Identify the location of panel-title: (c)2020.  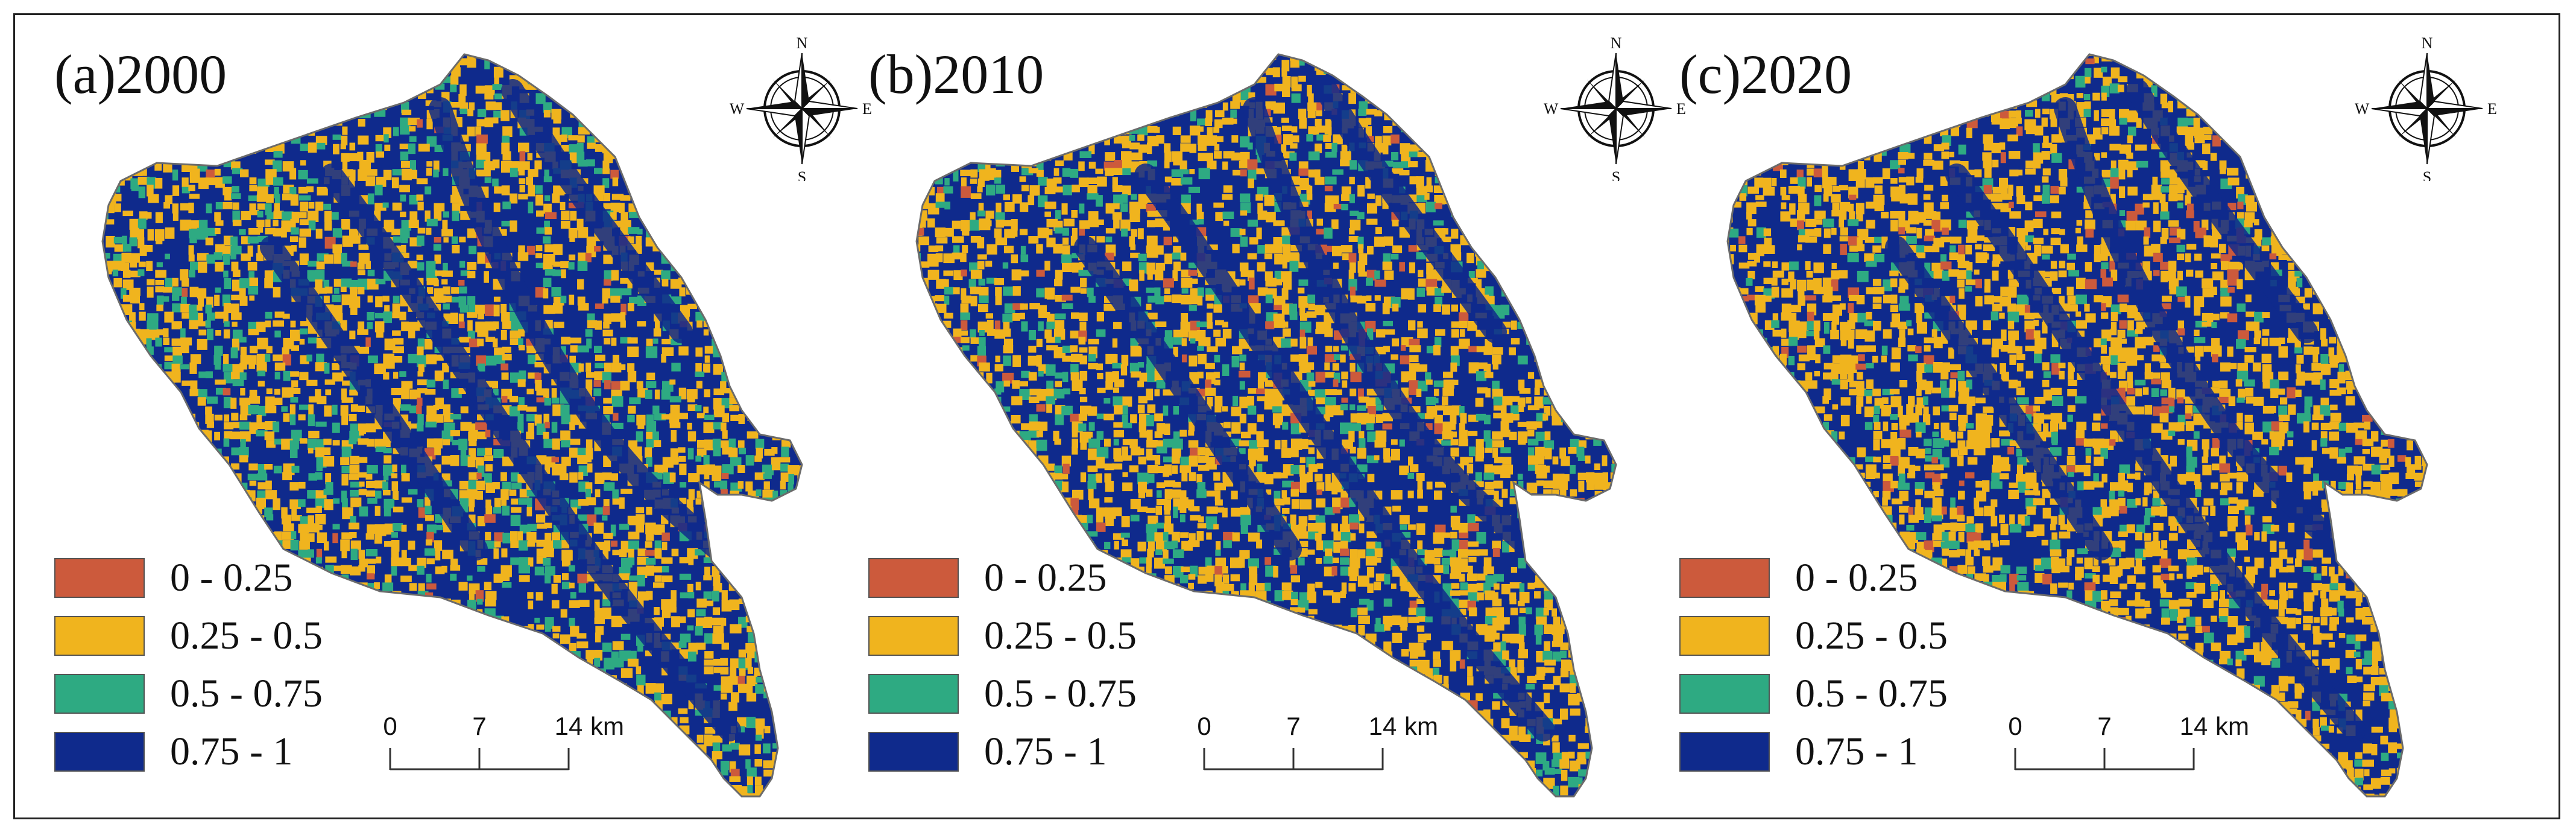
(1765, 74).